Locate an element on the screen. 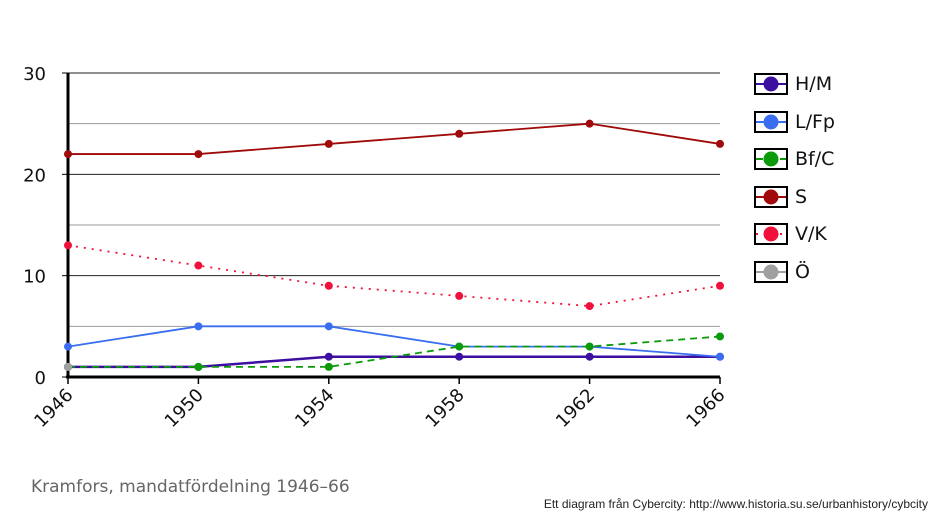  legend-item: H/M is located at coordinates (839, 91).